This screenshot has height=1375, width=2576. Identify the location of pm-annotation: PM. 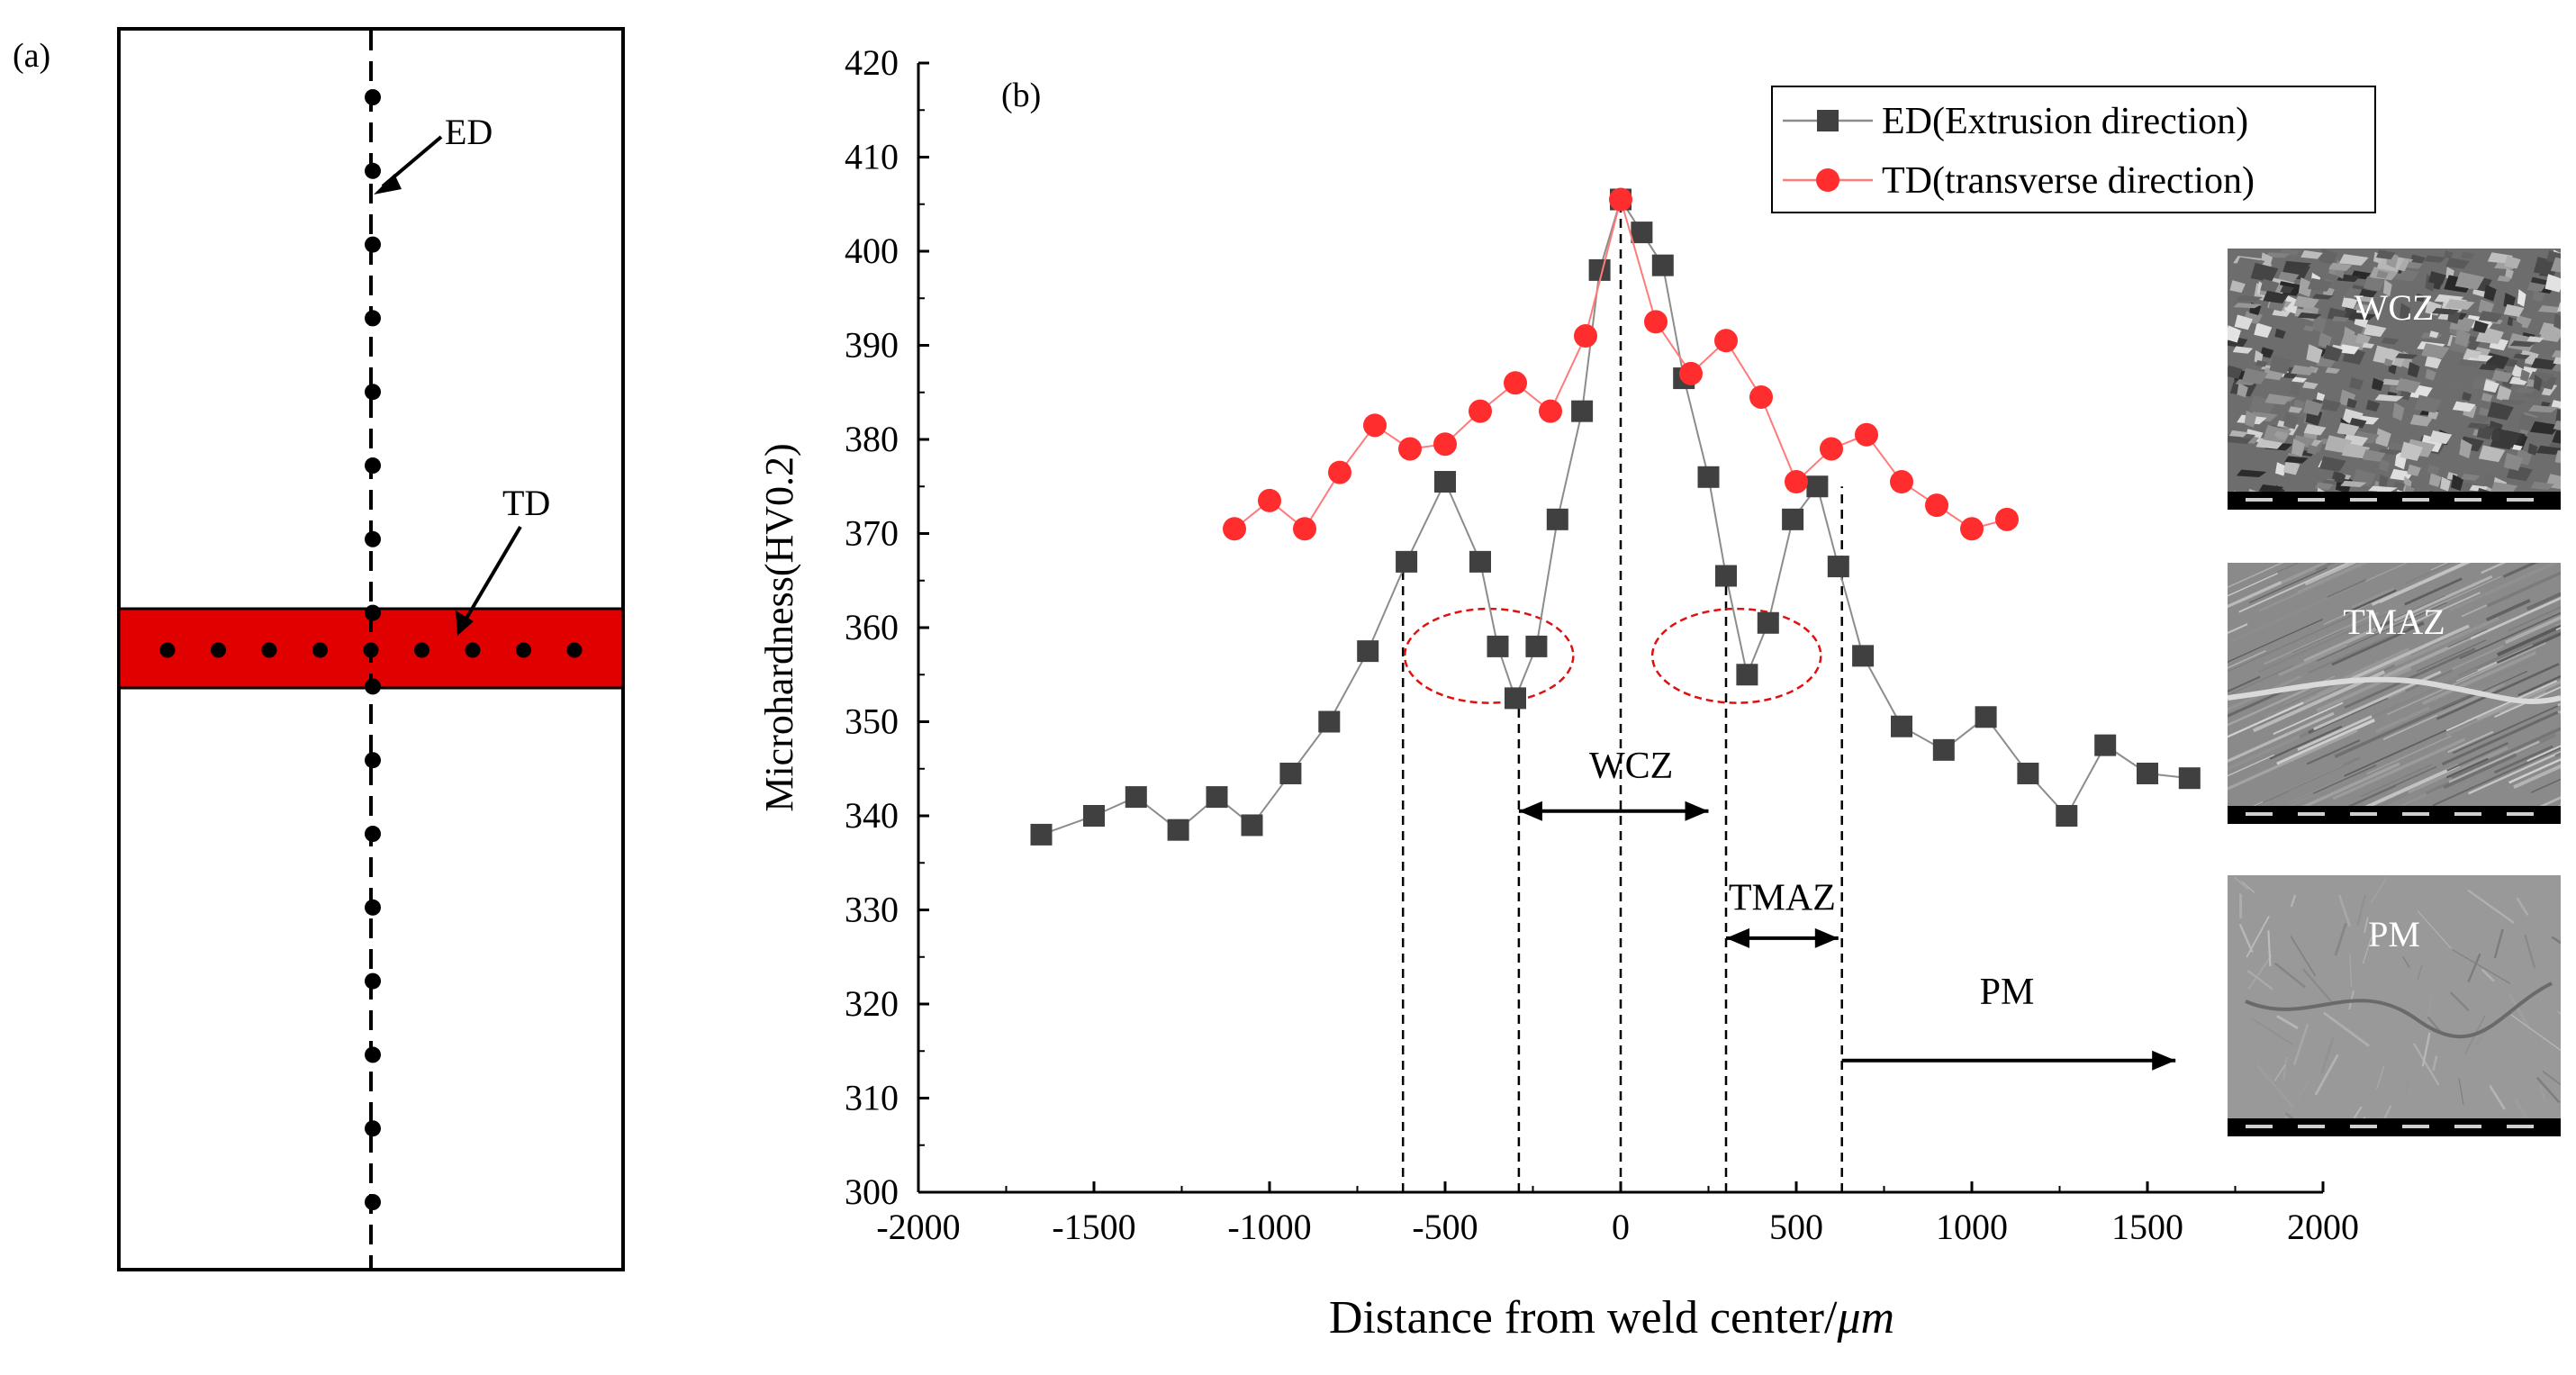
(2007, 992).